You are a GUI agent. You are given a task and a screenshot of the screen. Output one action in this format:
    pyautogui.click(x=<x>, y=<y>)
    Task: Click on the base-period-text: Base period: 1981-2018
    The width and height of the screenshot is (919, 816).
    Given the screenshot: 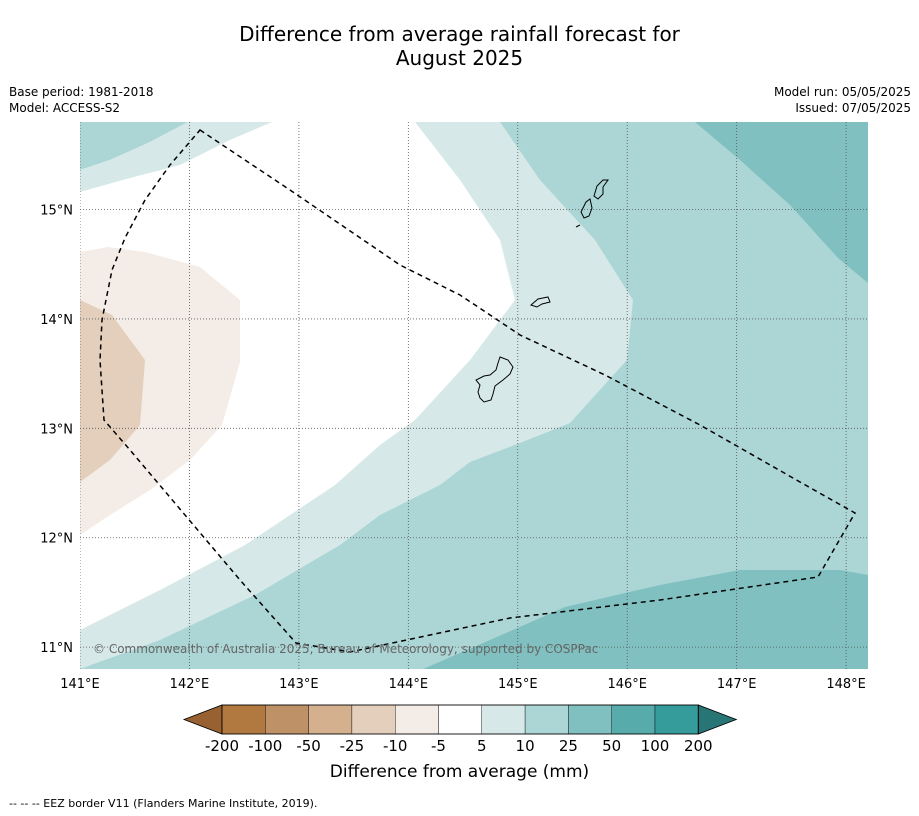 What is the action you would take?
    pyautogui.click(x=81, y=92)
    